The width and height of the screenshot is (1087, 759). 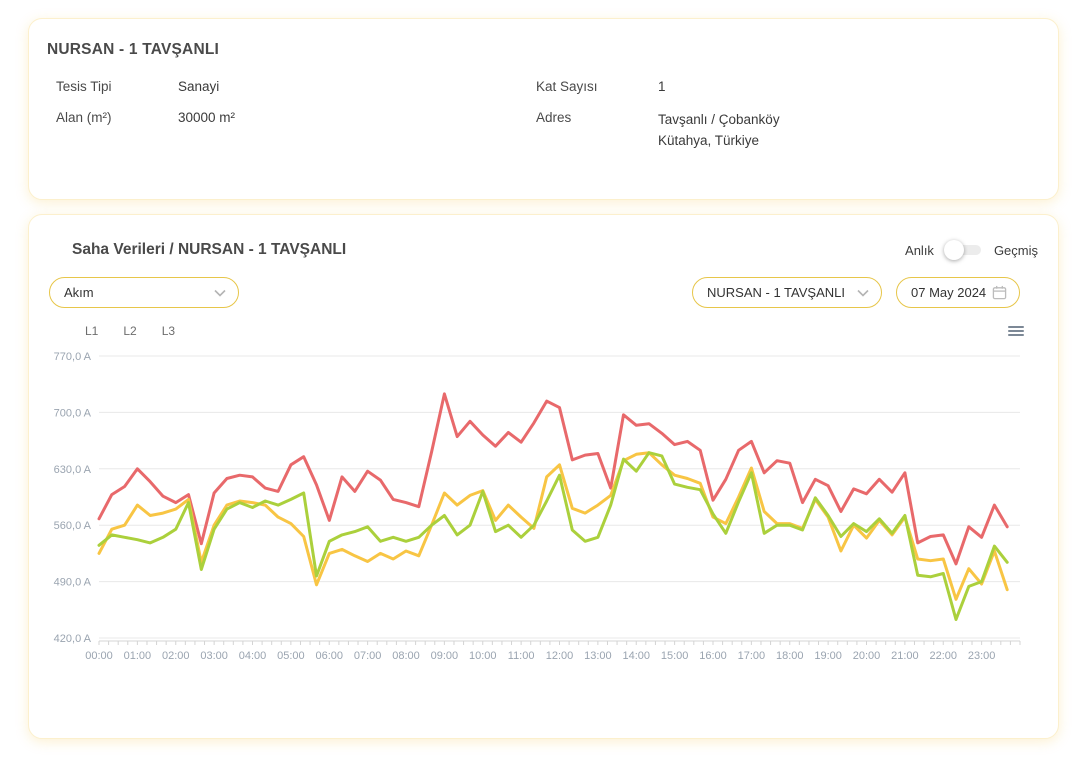 I want to click on facility-select: NURSAN - 1 TAVŞANLI, so click(x=787, y=292).